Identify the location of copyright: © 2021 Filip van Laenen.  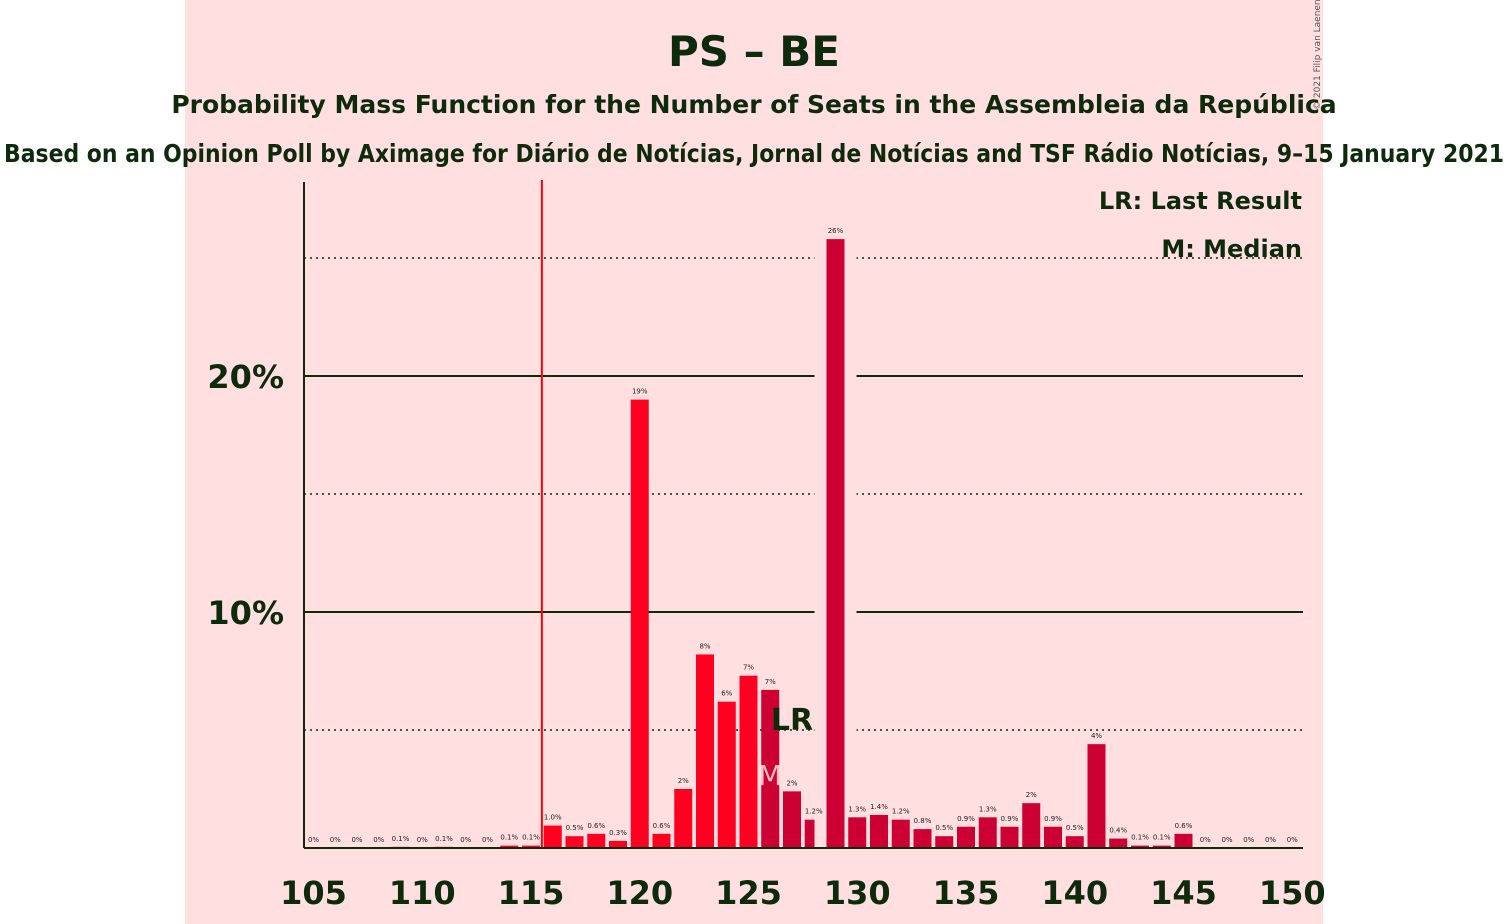
(1318, 55).